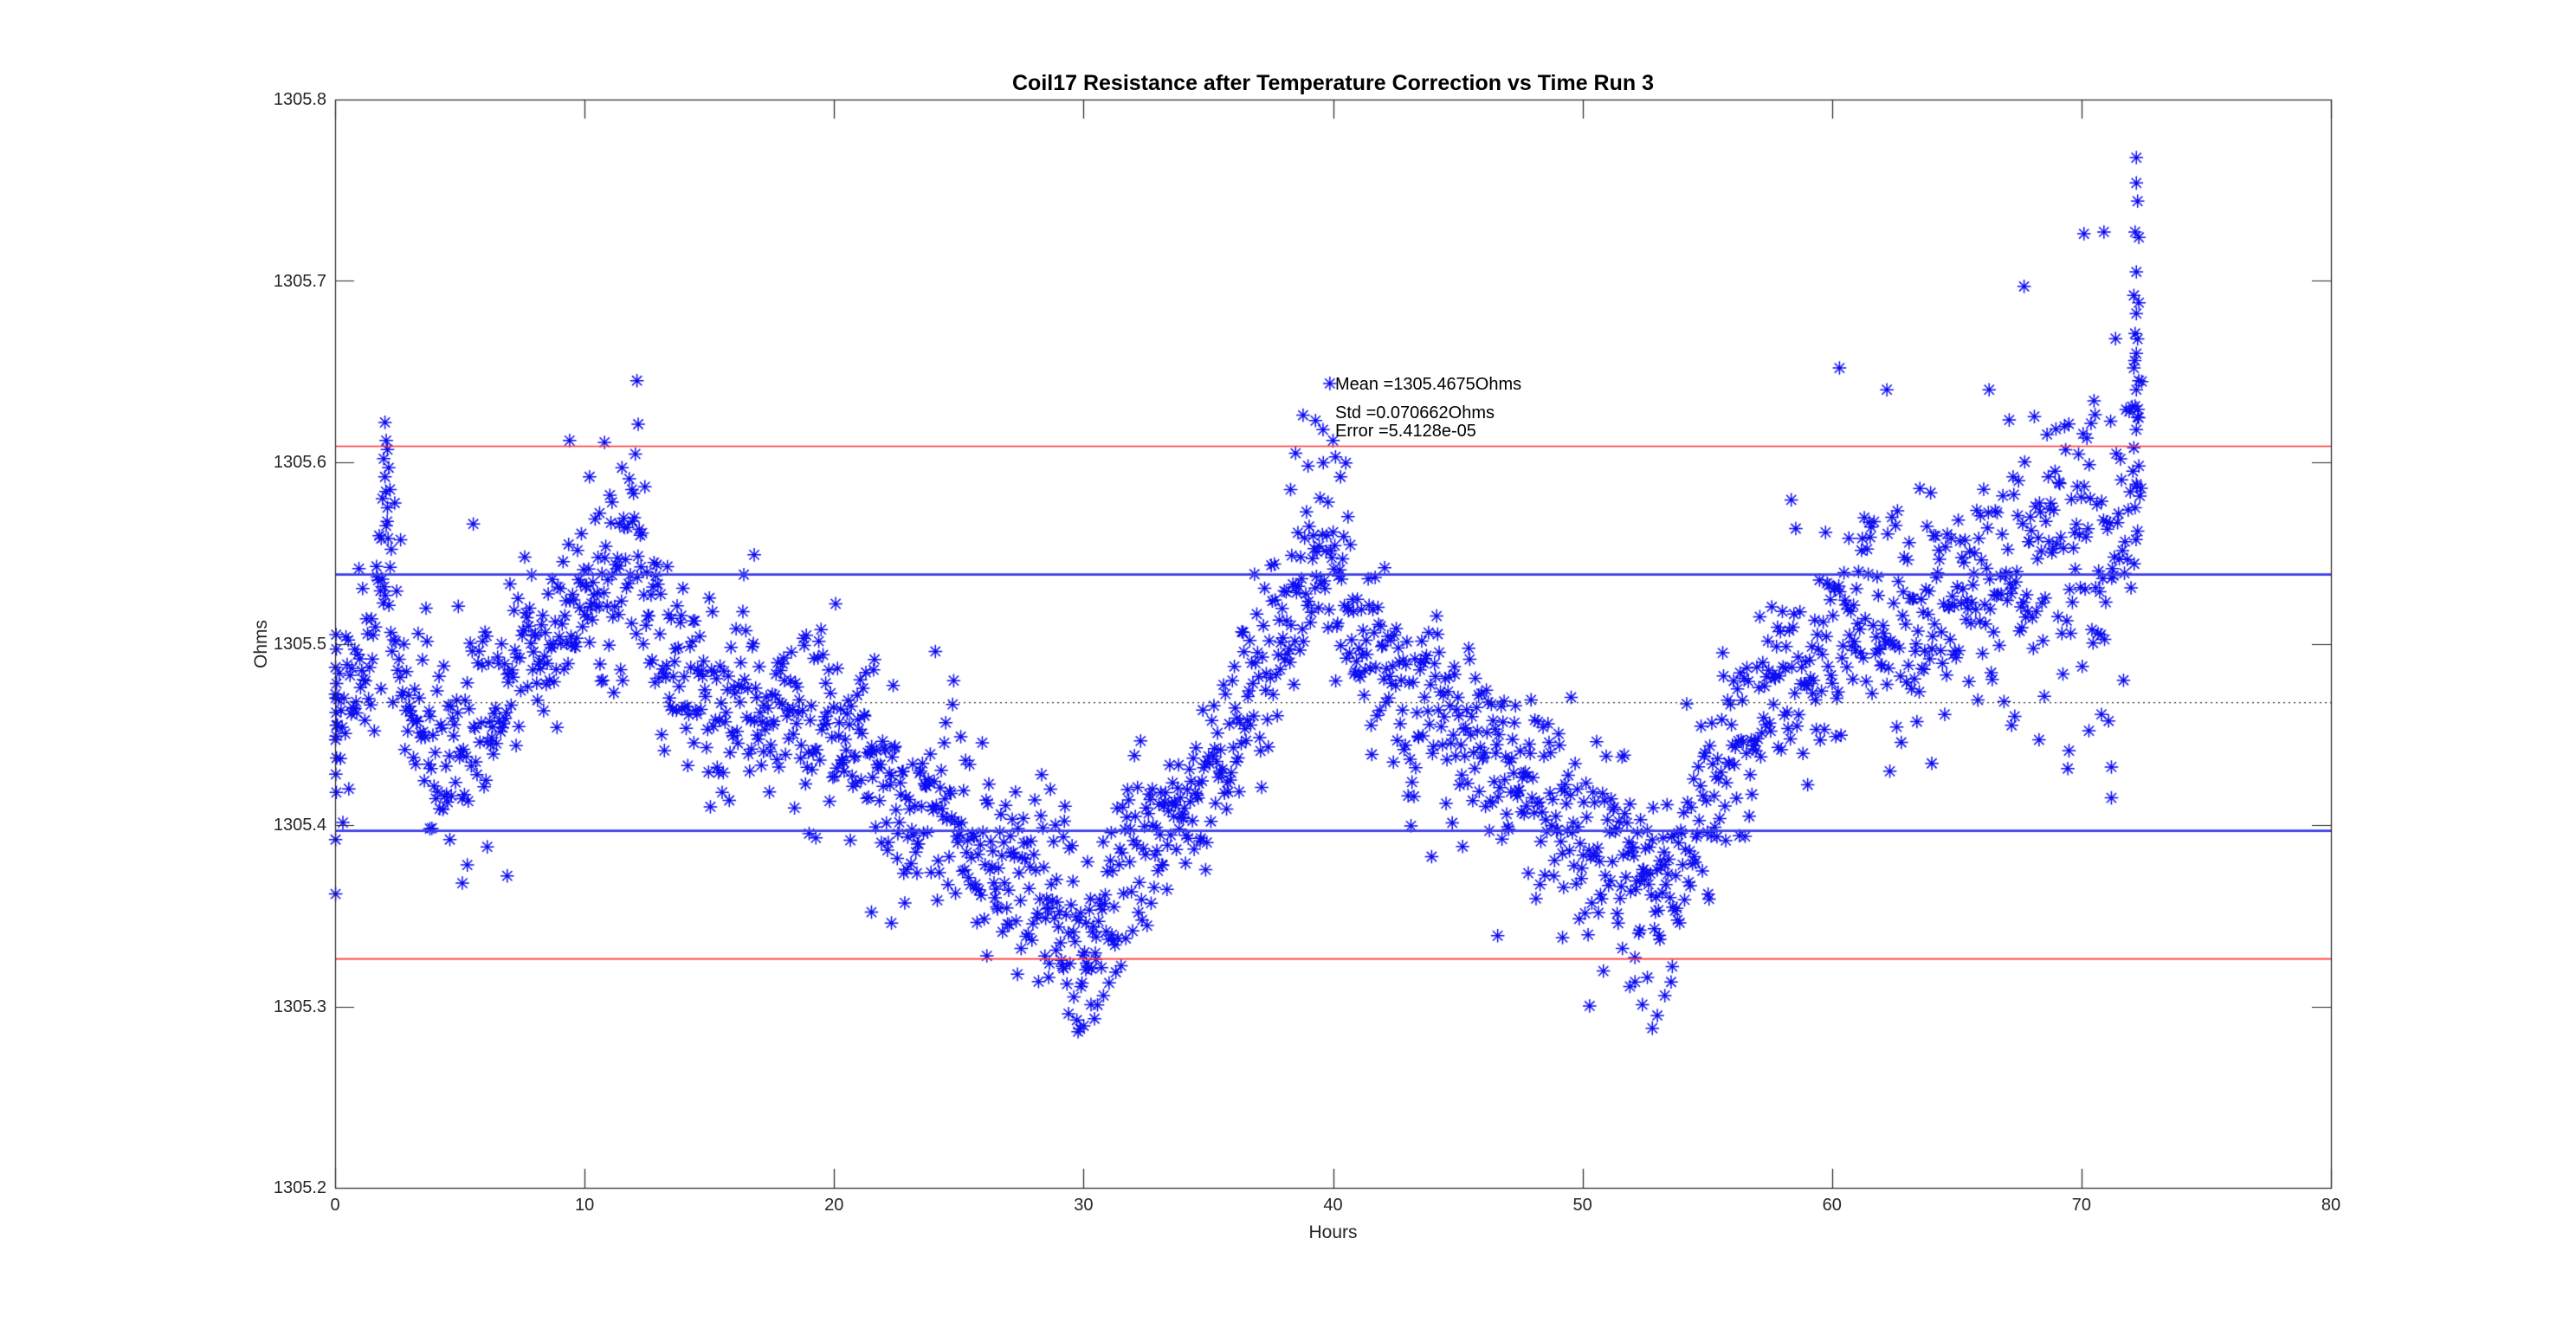 The image size is (2576, 1335). What do you see at coordinates (834, 1206) in the screenshot?
I see `x-tick-label: 20` at bounding box center [834, 1206].